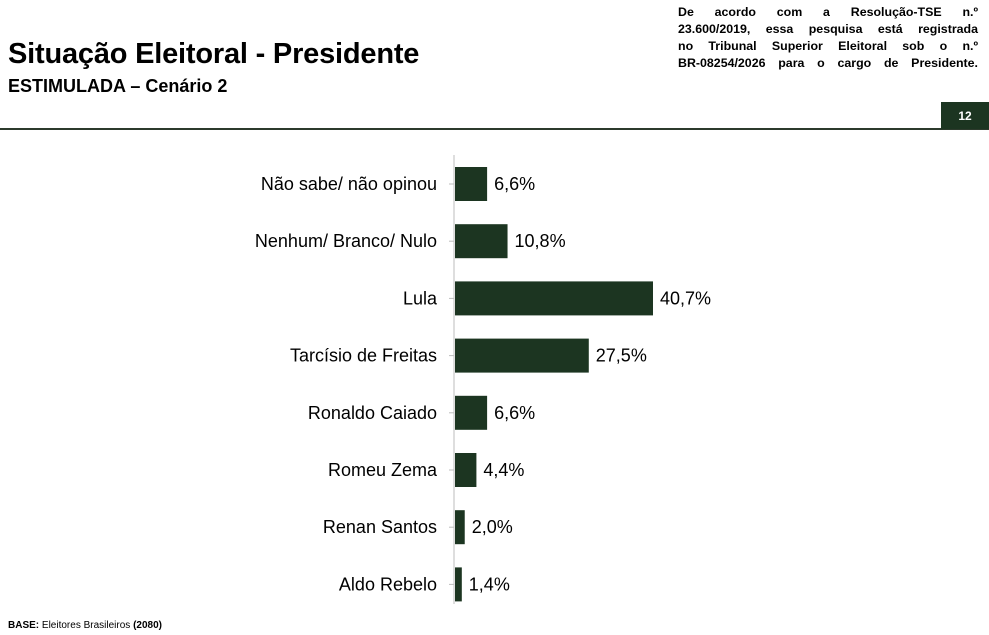 This screenshot has height=635, width=989. What do you see at coordinates (118, 86) in the screenshot?
I see `page-subtitle: ESTIMULADA – Cenário 2` at bounding box center [118, 86].